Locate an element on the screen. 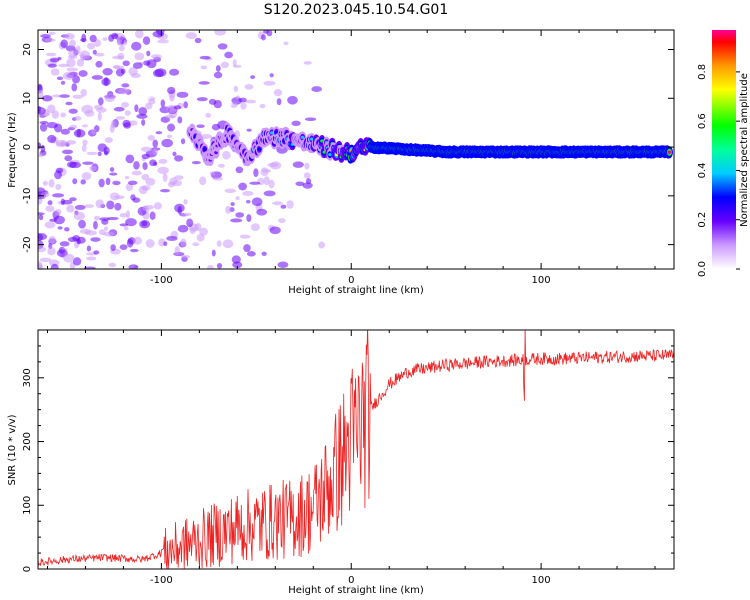 The height and width of the screenshot is (600, 750). ridge-core is located at coordinates (276, 132).